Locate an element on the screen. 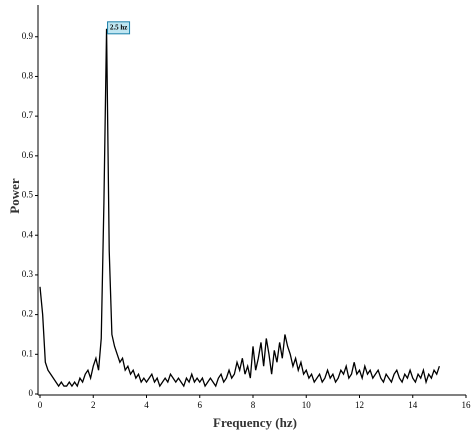  x-tick-label: 16 is located at coordinates (467, 405).